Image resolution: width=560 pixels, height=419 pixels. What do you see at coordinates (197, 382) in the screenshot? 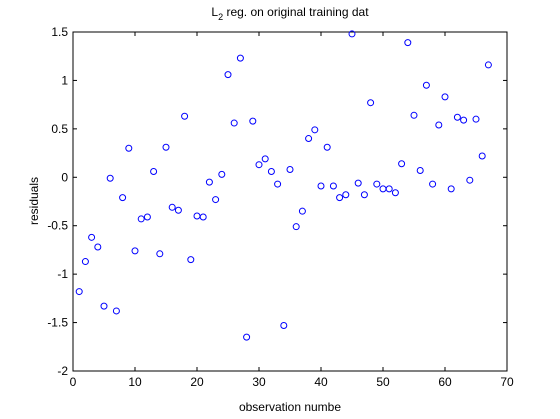
I see `x-tick-label: 20` at bounding box center [197, 382].